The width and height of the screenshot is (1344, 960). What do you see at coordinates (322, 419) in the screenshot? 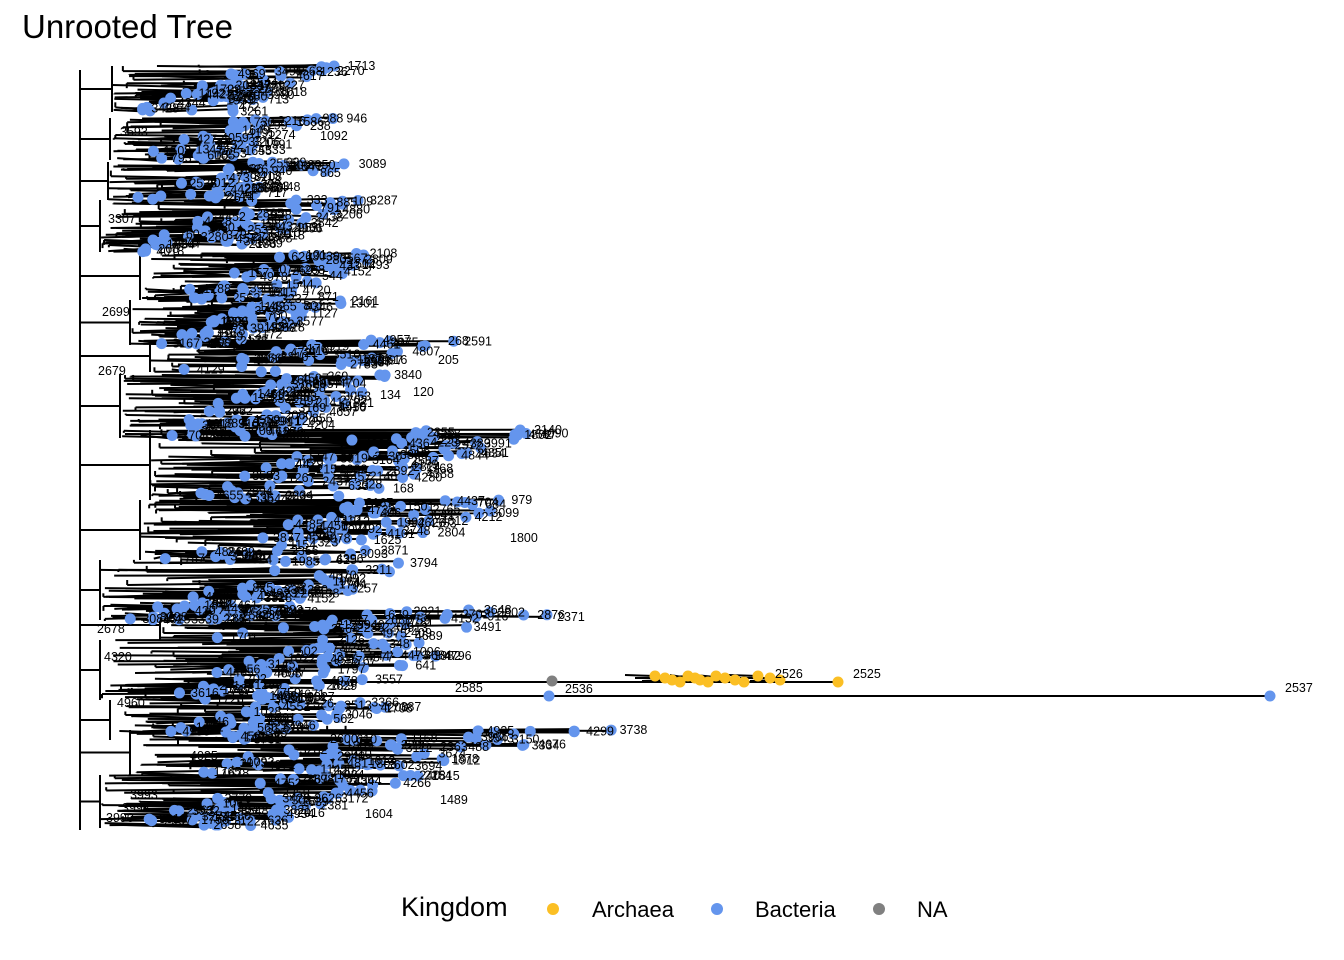
I see `tip-label: 856` at bounding box center [322, 419].